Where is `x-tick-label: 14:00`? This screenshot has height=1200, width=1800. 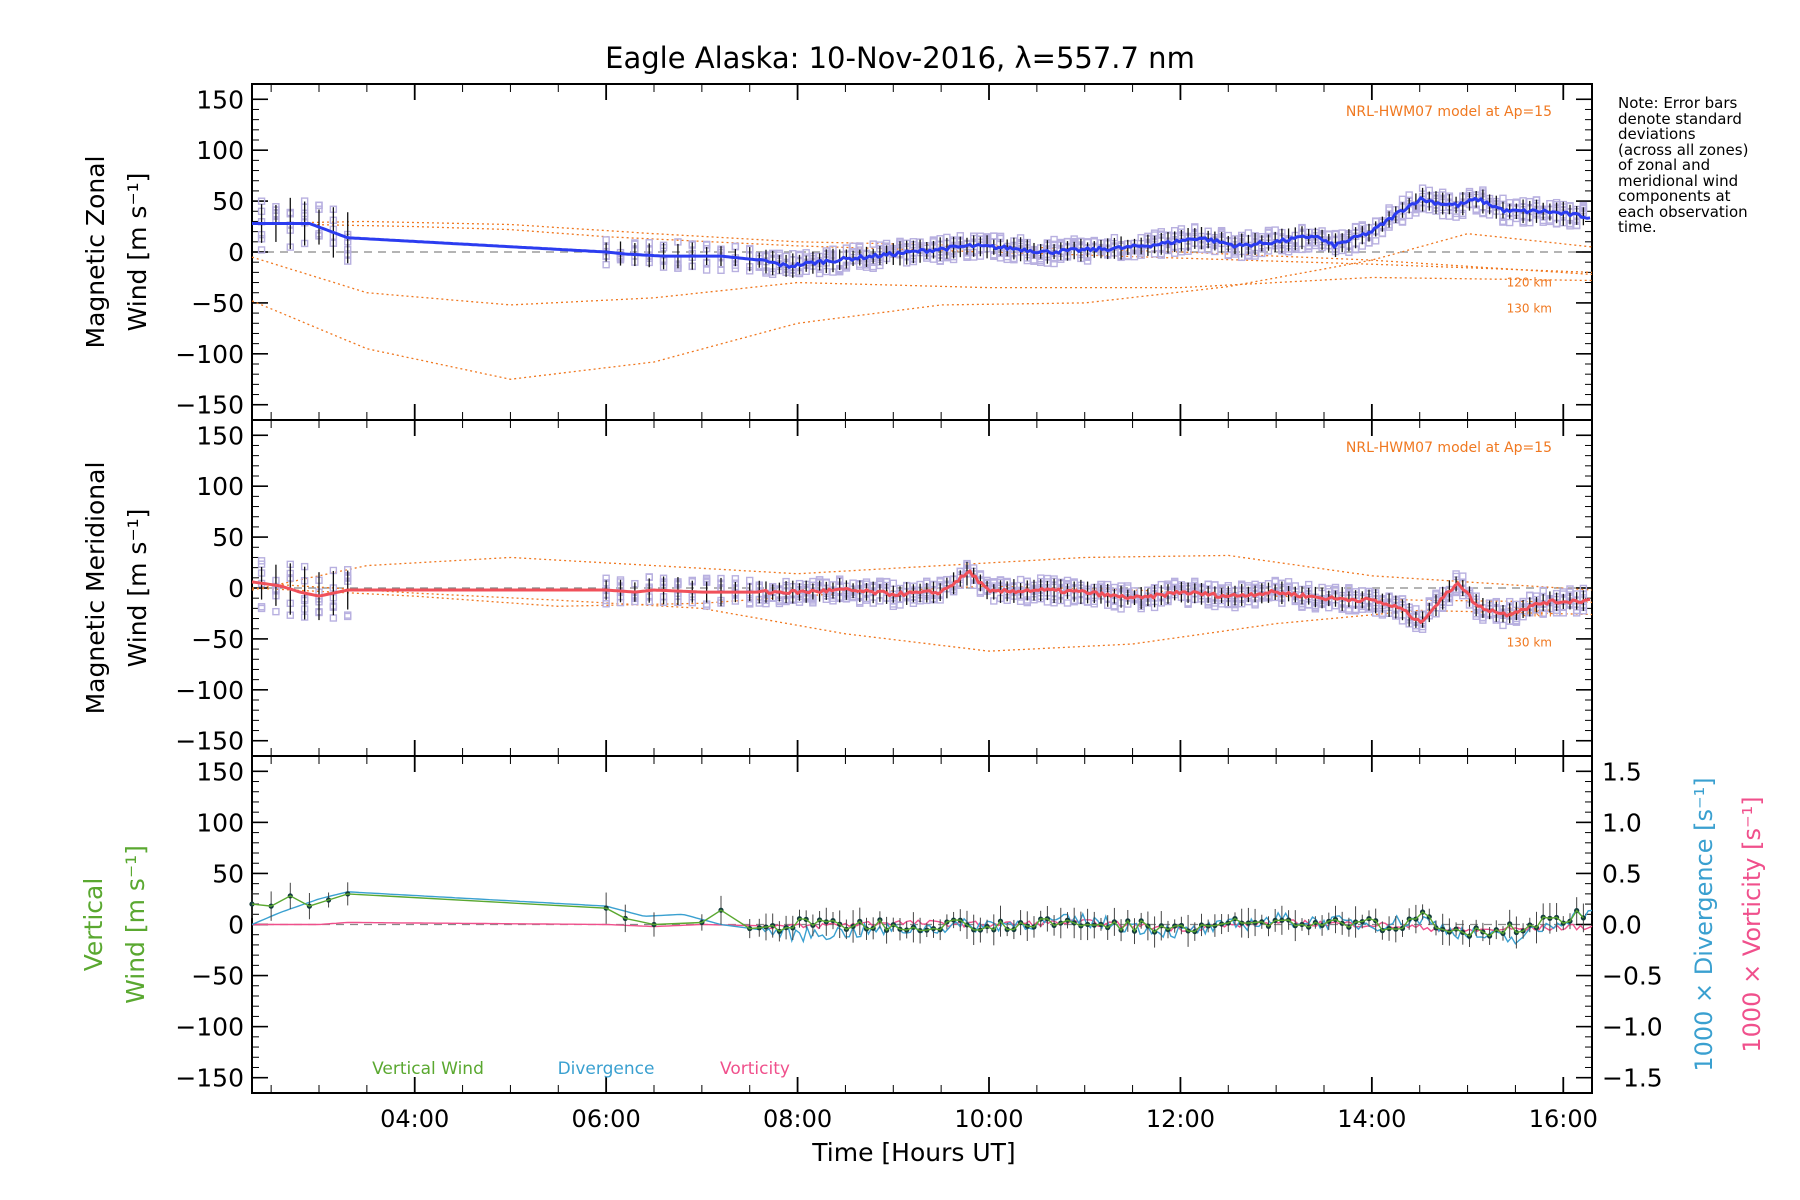
x-tick-label: 14:00 is located at coordinates (1371, 1119).